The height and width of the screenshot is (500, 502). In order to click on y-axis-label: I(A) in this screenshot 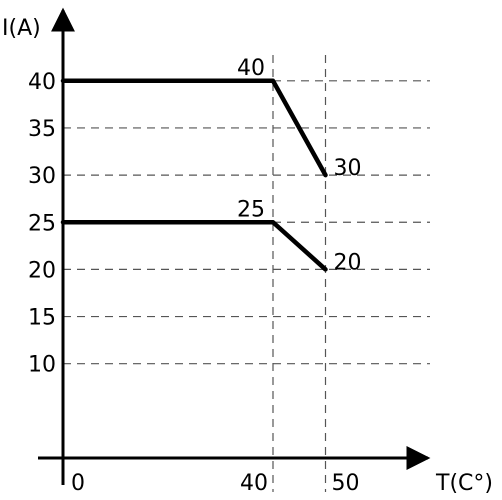, I will do `click(21, 28)`.